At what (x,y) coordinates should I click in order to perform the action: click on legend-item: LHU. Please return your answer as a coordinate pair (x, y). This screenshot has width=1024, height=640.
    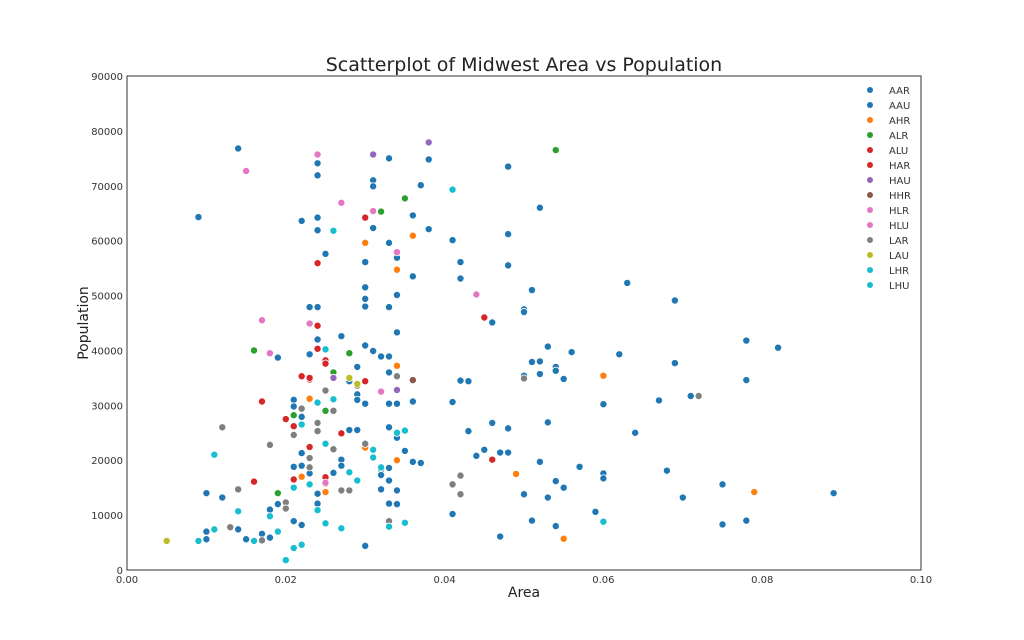
    Looking at the image, I should click on (888, 286).